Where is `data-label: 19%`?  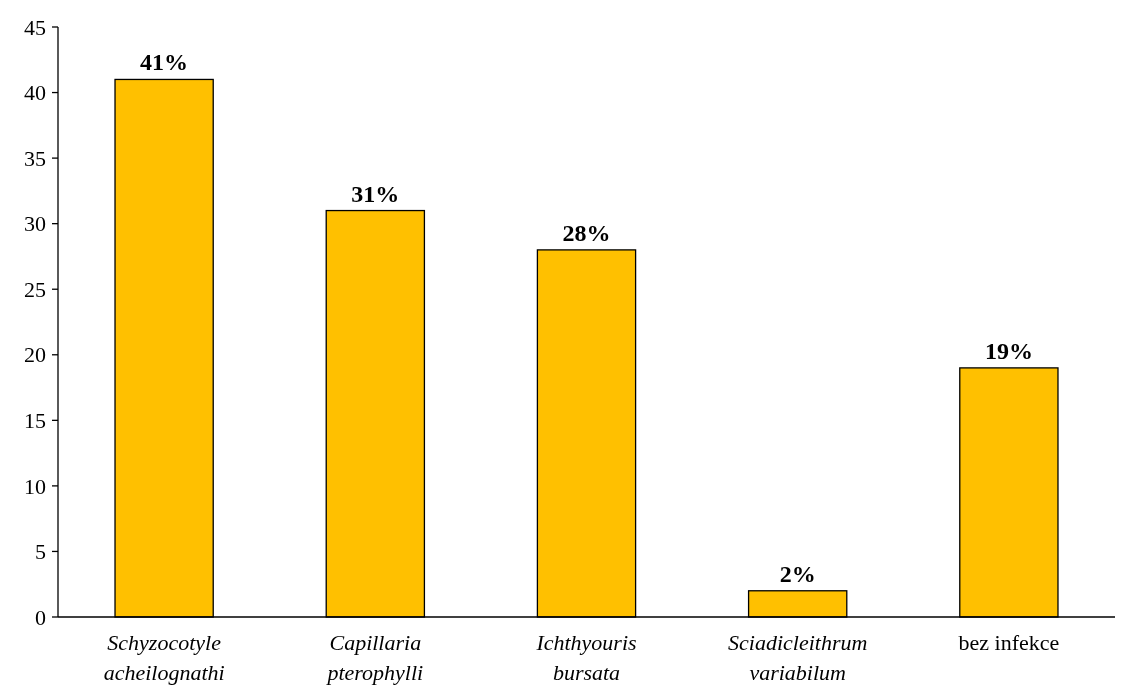
data-label: 19% is located at coordinates (1008, 350).